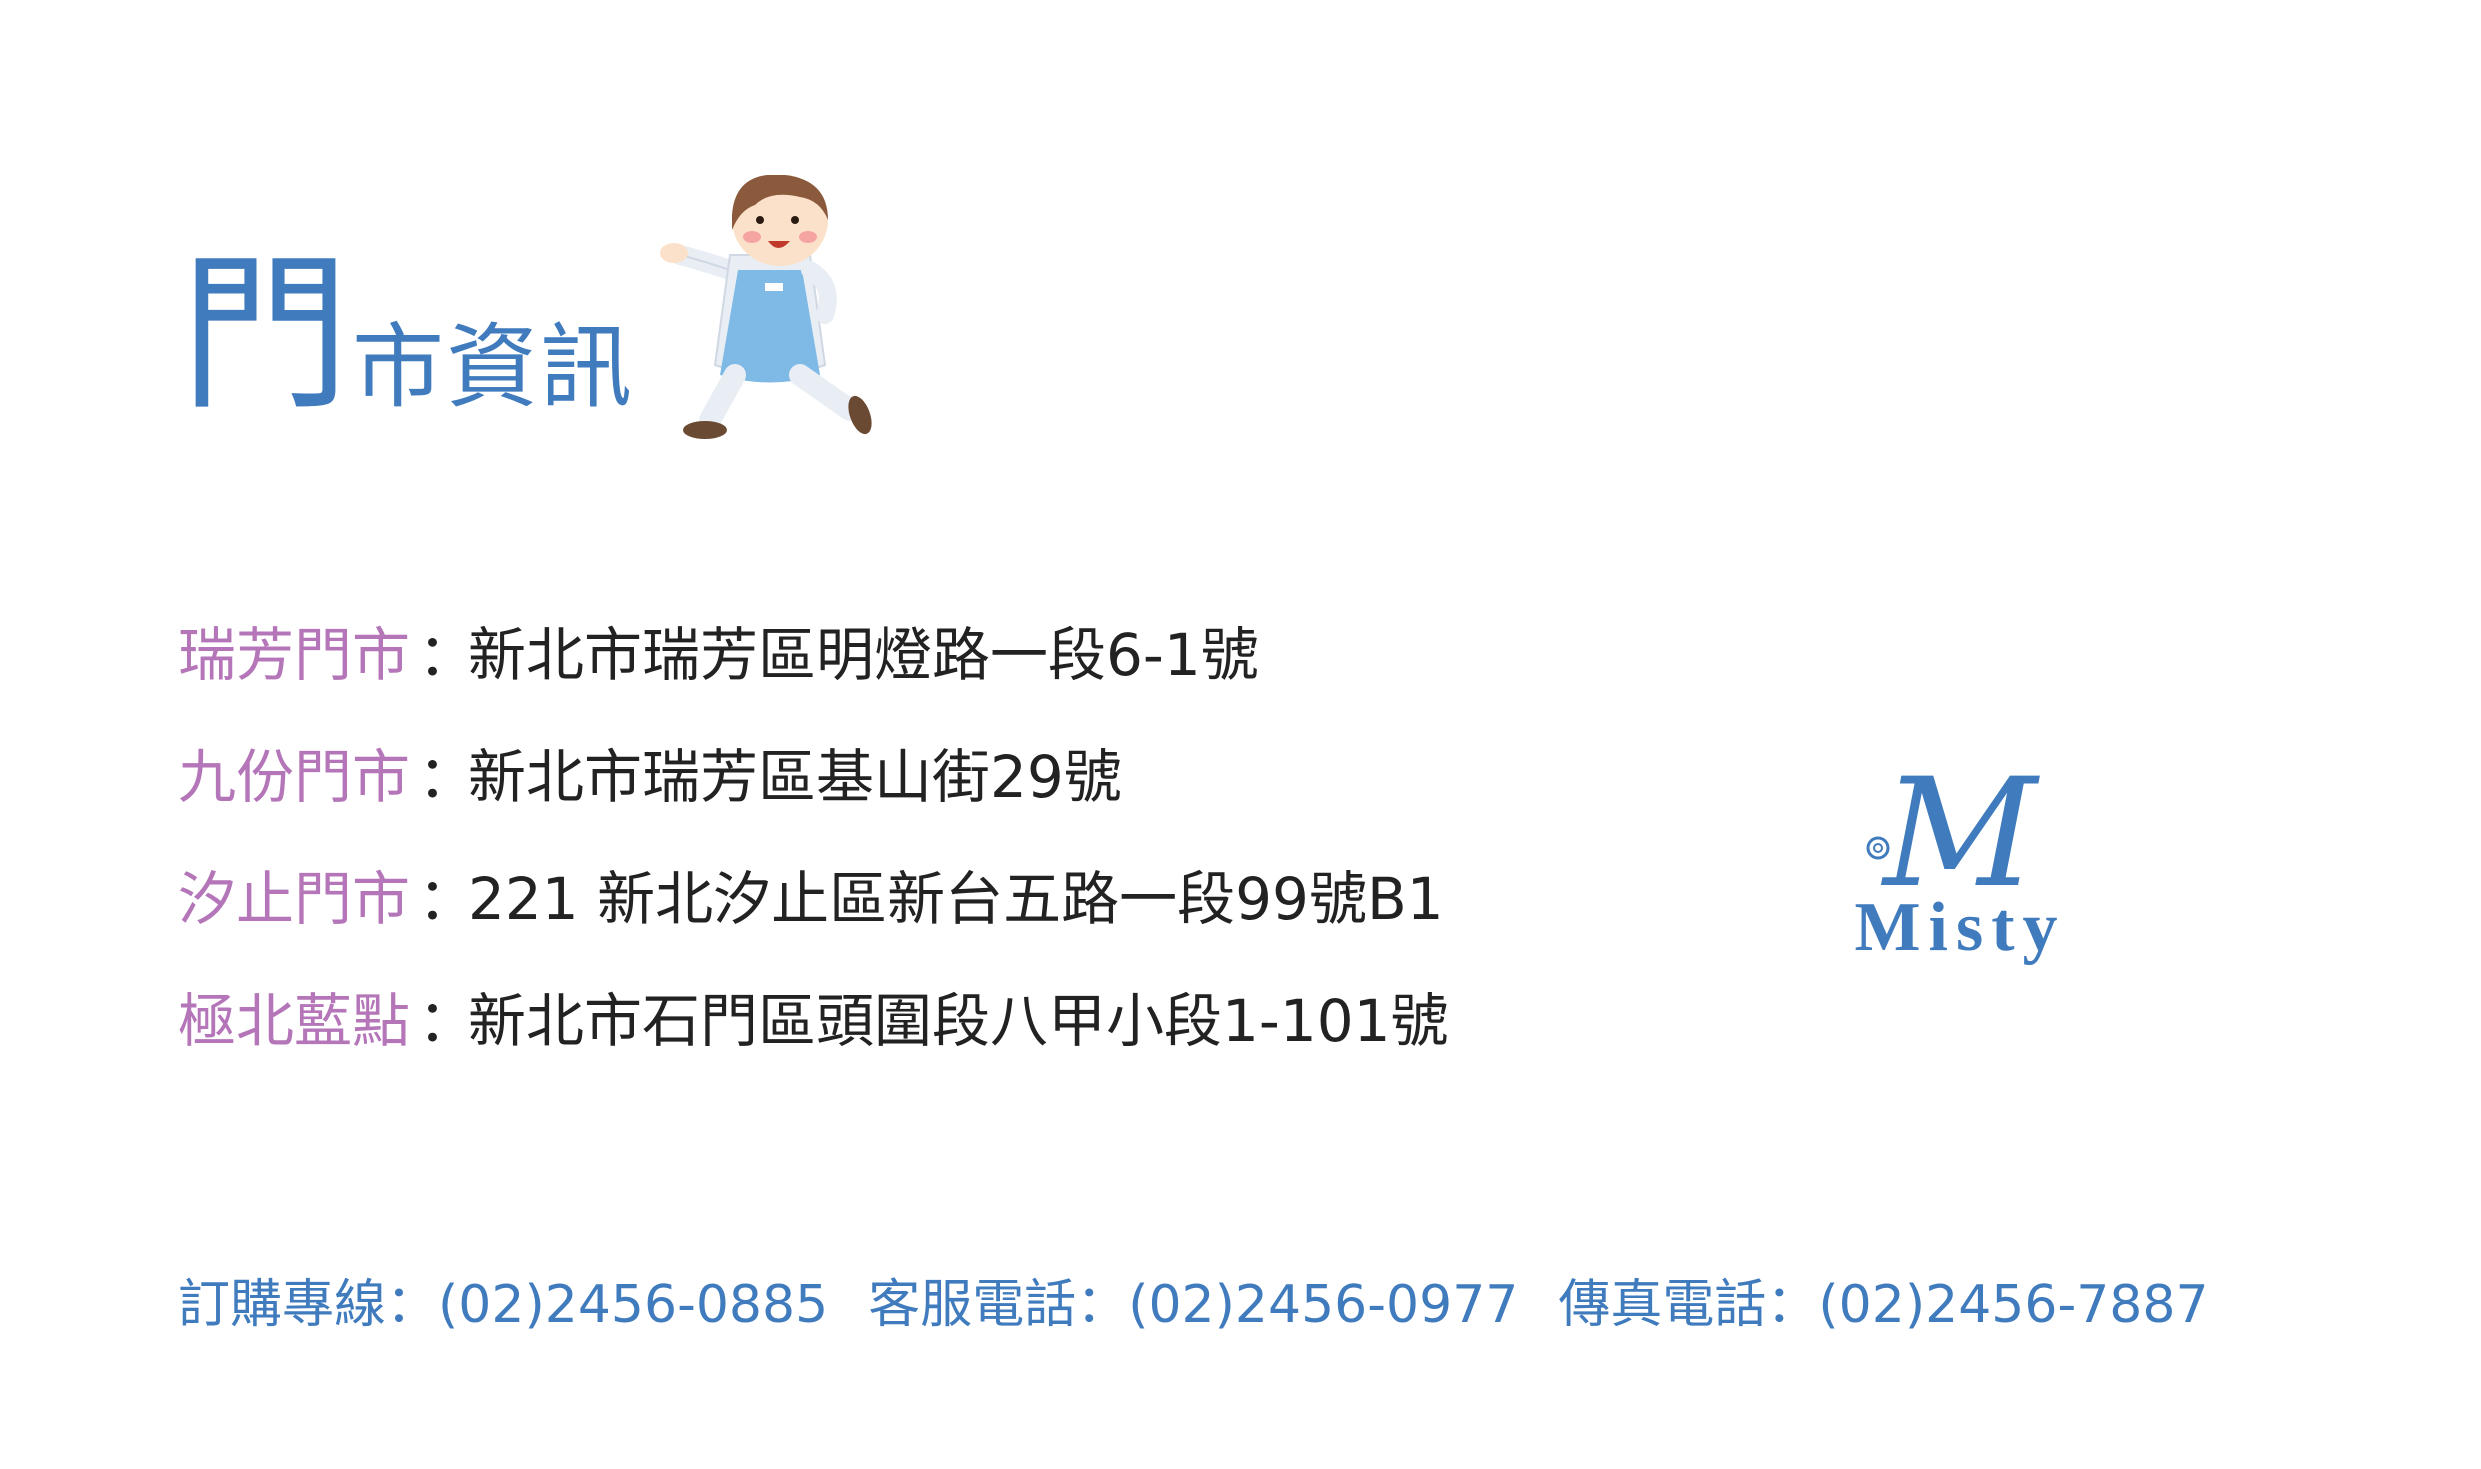 The height and width of the screenshot is (1469, 2481). I want to click on order-hotline: 訂購專線：(02)2456-0885, so click(503, 1305).